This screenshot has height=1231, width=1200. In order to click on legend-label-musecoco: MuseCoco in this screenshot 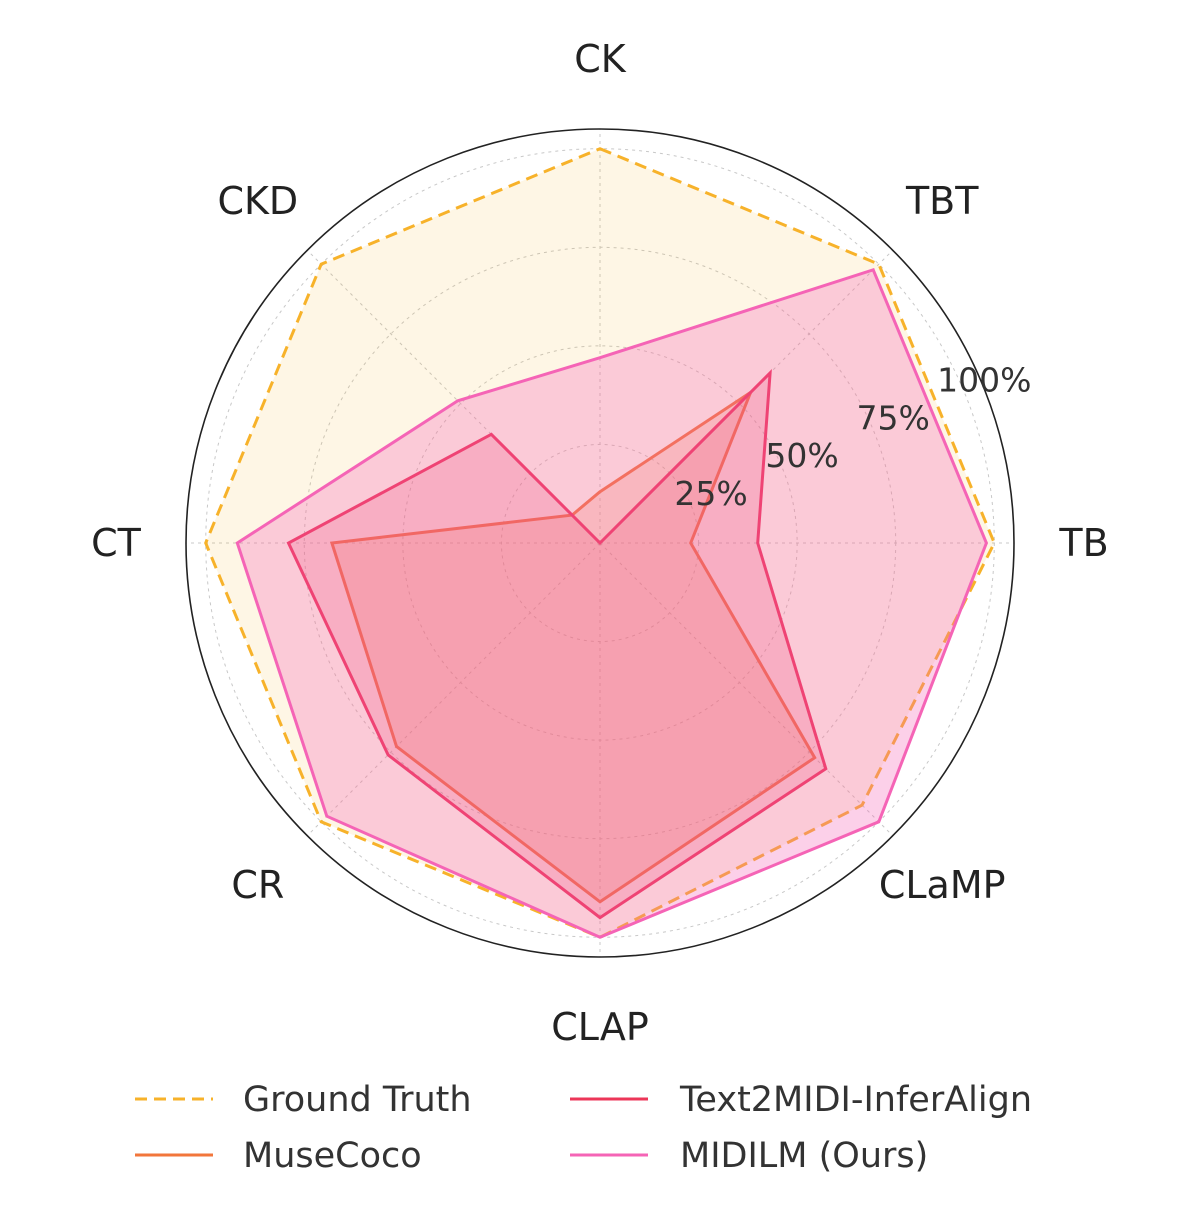, I will do `click(332, 1156)`.